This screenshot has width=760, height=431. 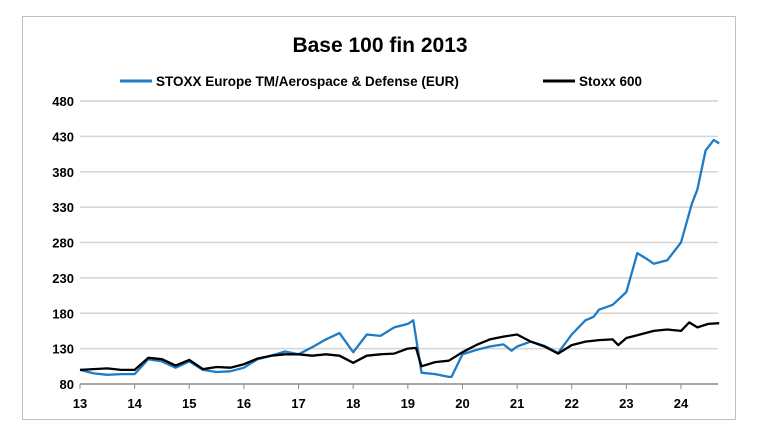 What do you see at coordinates (517, 403) in the screenshot?
I see `x-tick-label: 21` at bounding box center [517, 403].